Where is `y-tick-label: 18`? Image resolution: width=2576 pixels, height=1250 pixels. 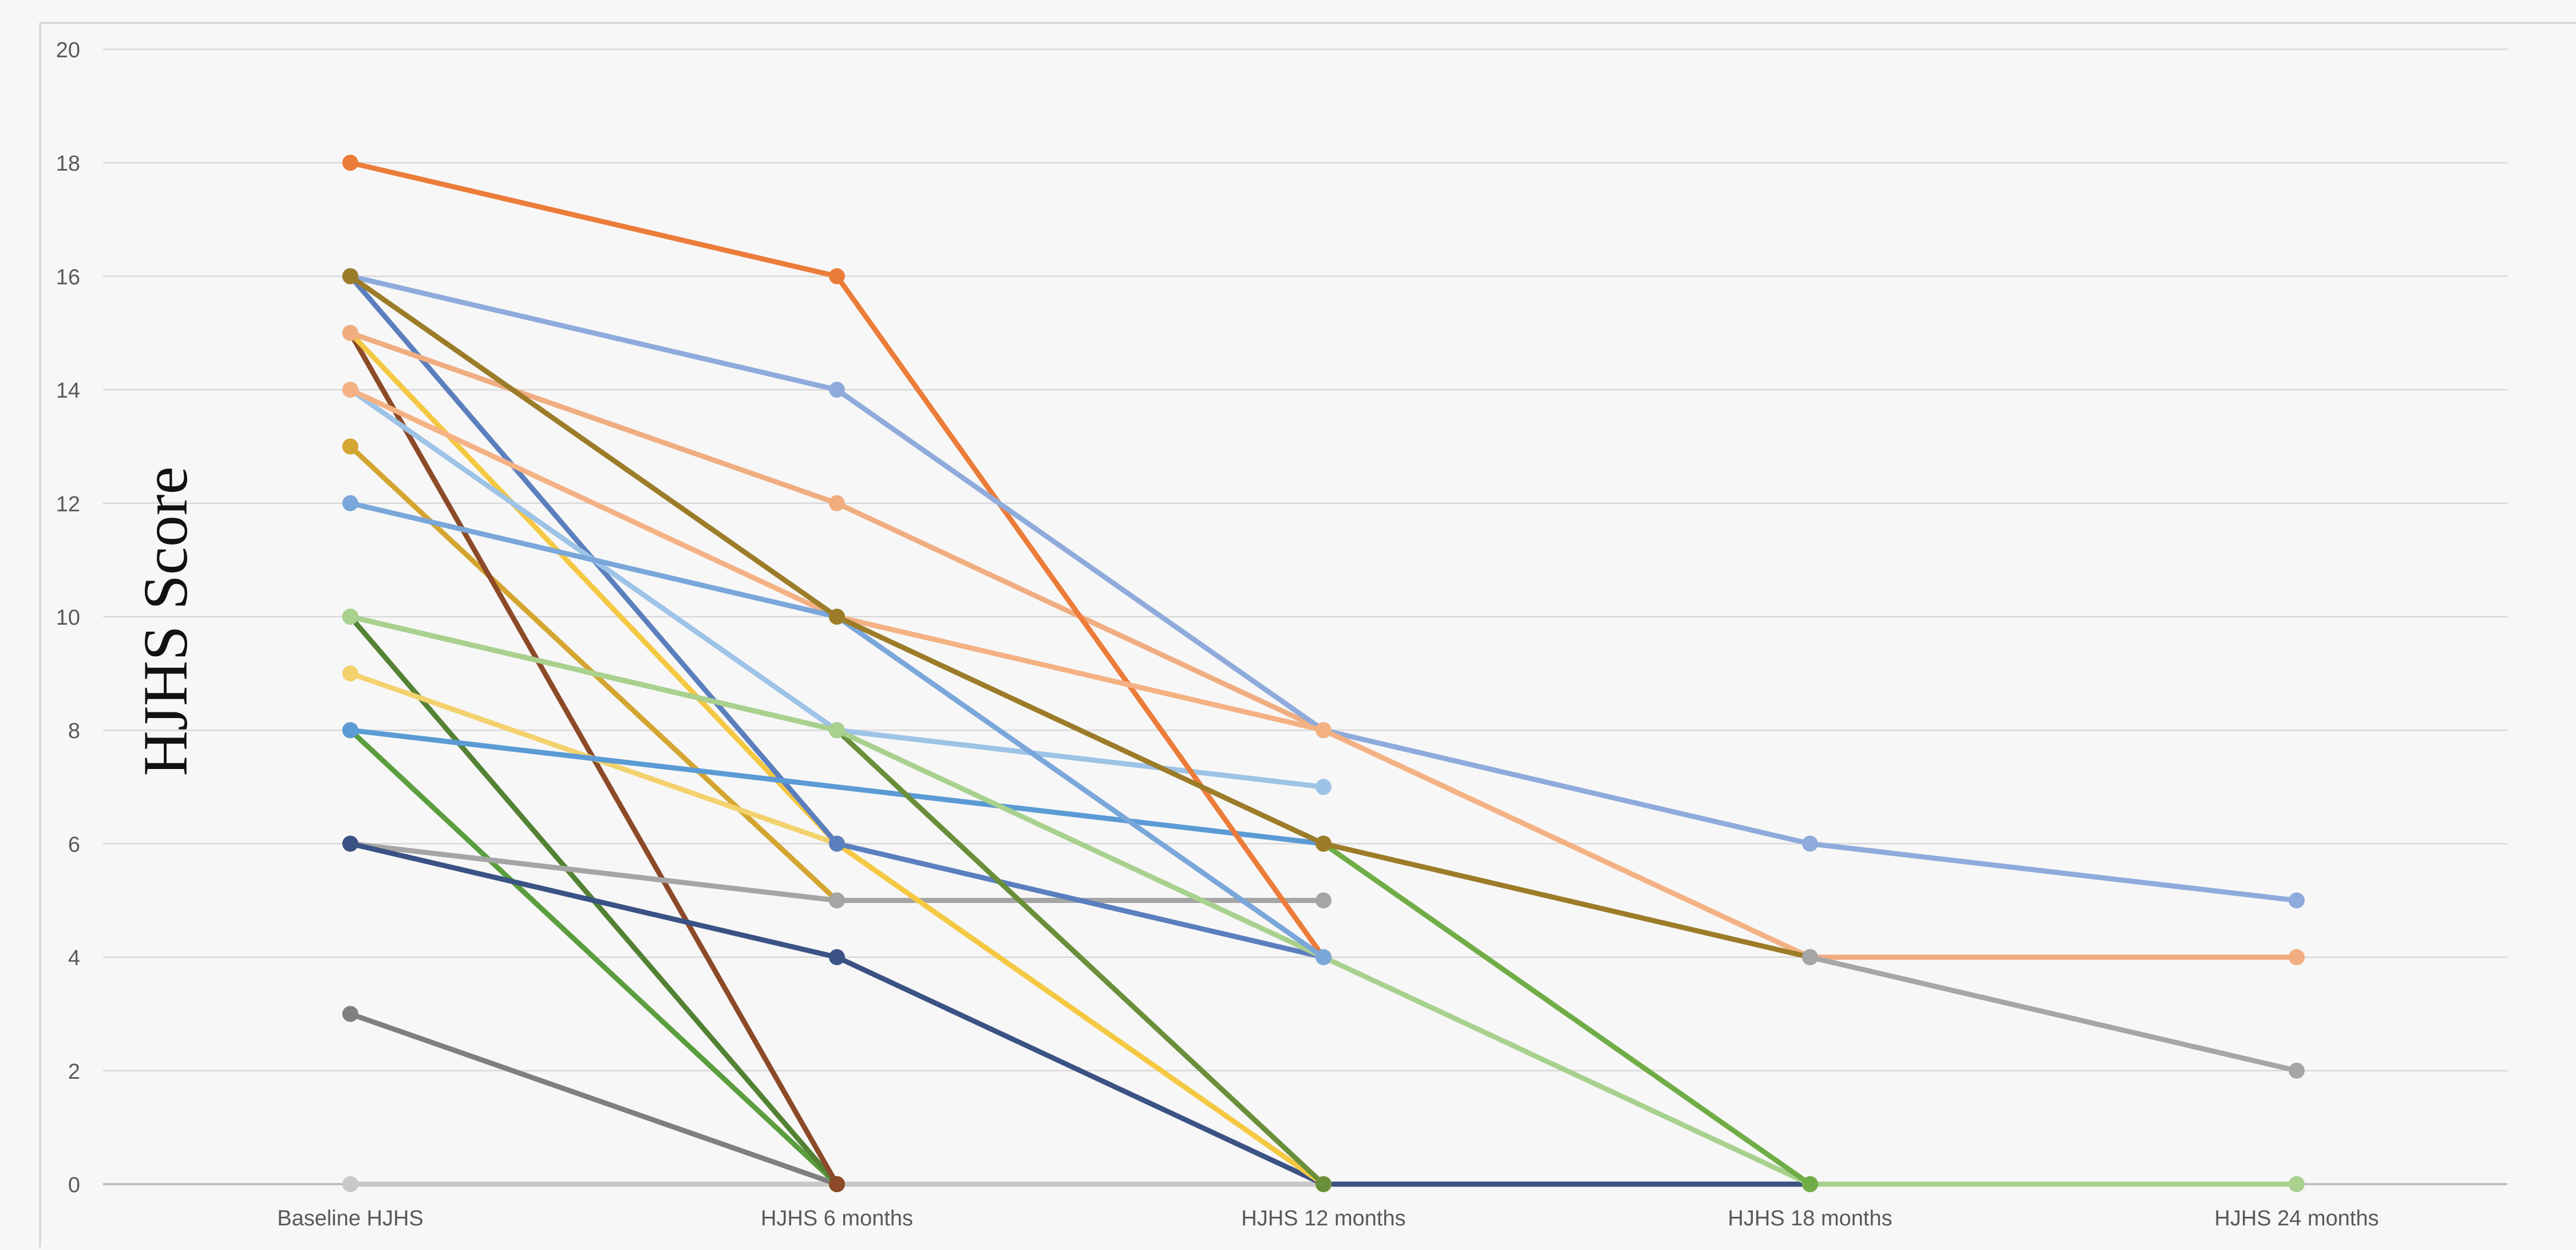
y-tick-label: 18 is located at coordinates (68, 164).